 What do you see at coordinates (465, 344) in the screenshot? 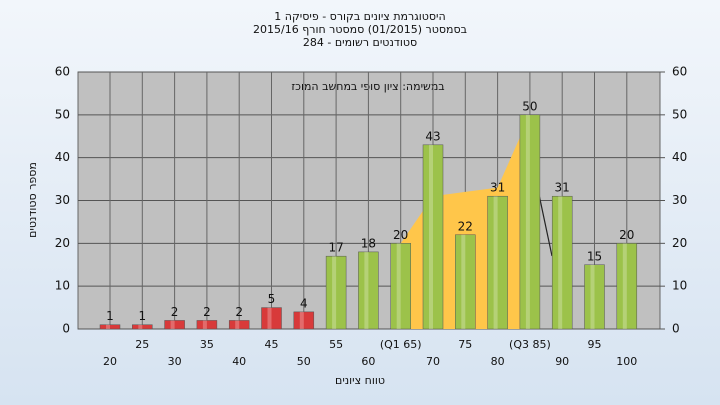
I see `x-tick-label: 75` at bounding box center [465, 344].